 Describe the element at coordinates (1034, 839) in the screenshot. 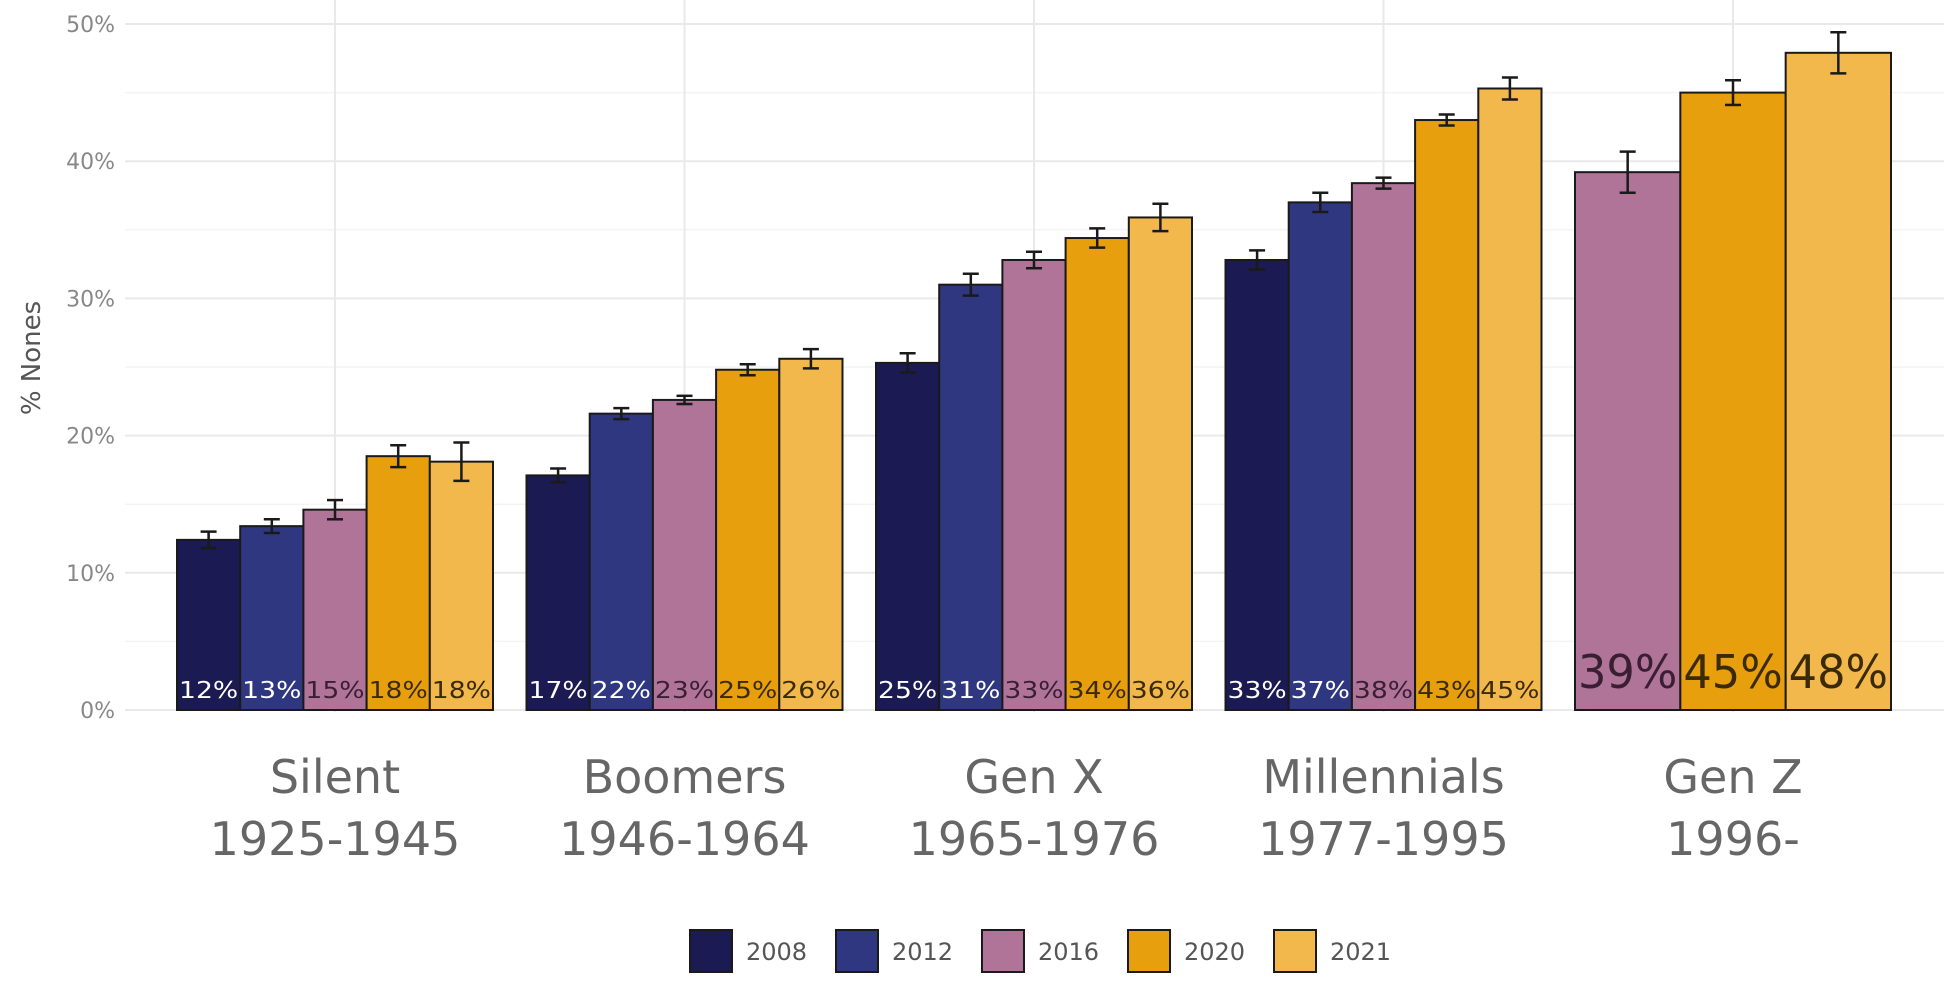

I see `x-category-label: 1965-1976` at that location.